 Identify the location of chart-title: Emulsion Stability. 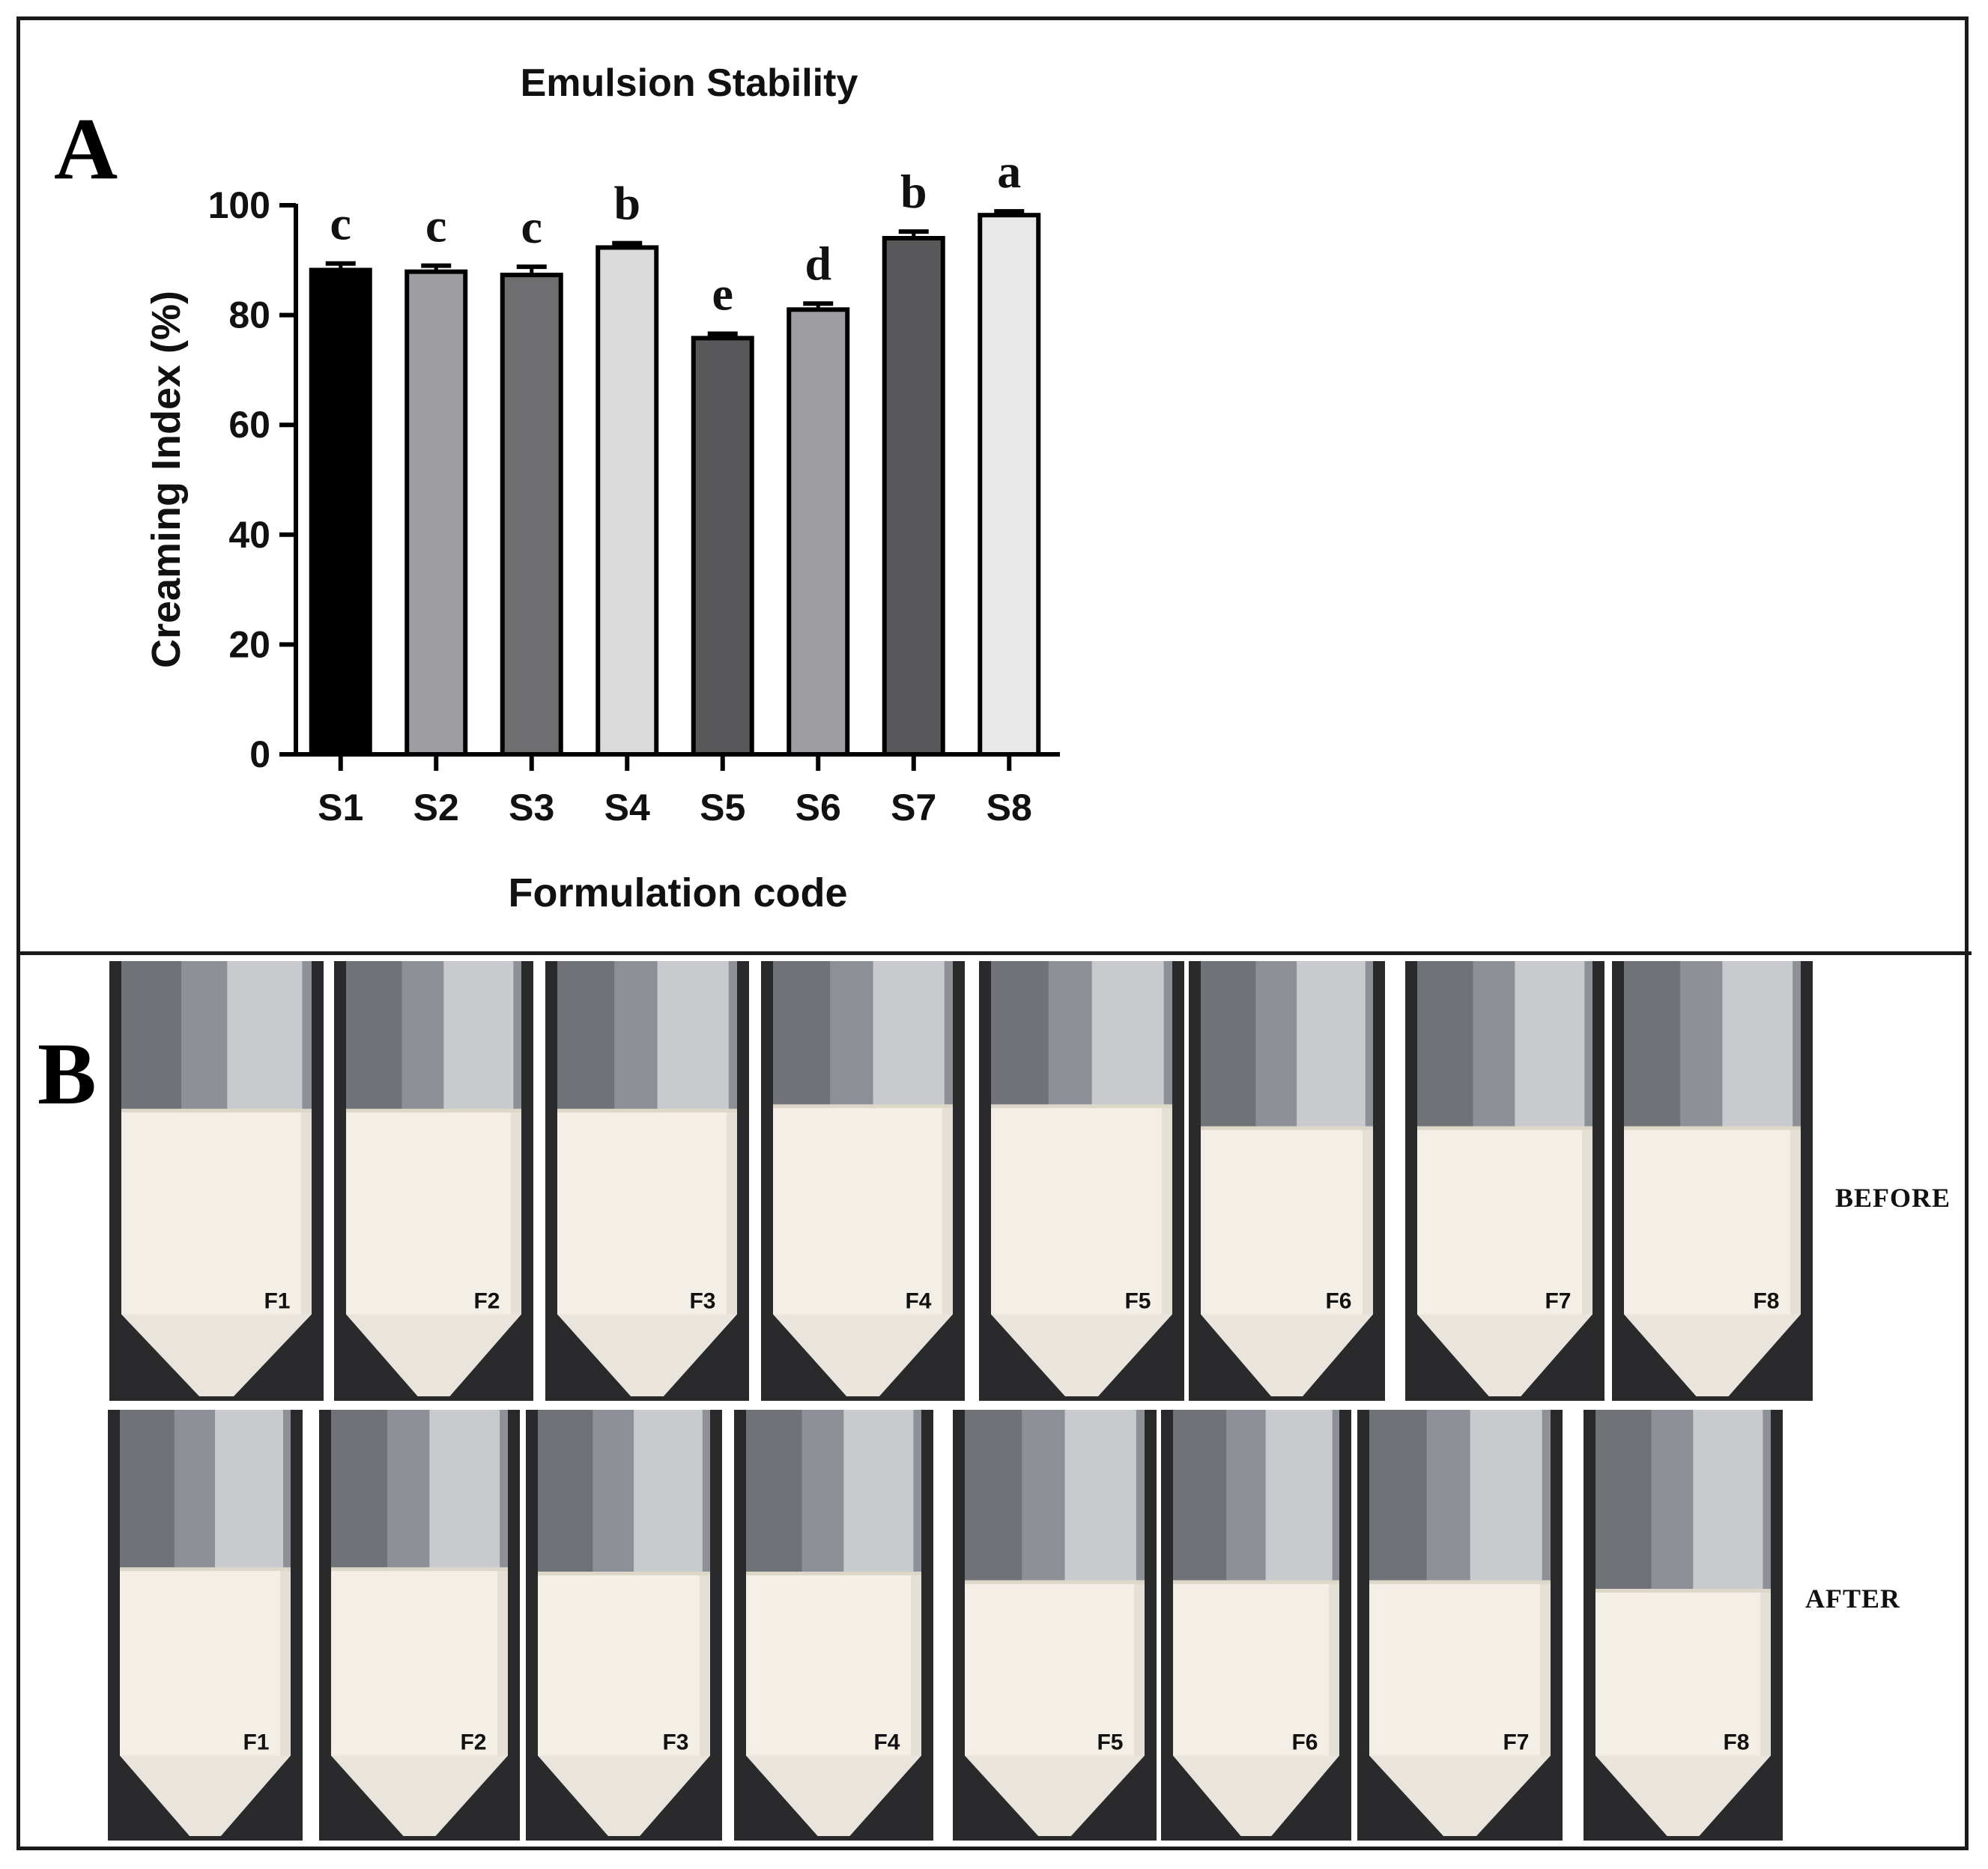
(689, 83).